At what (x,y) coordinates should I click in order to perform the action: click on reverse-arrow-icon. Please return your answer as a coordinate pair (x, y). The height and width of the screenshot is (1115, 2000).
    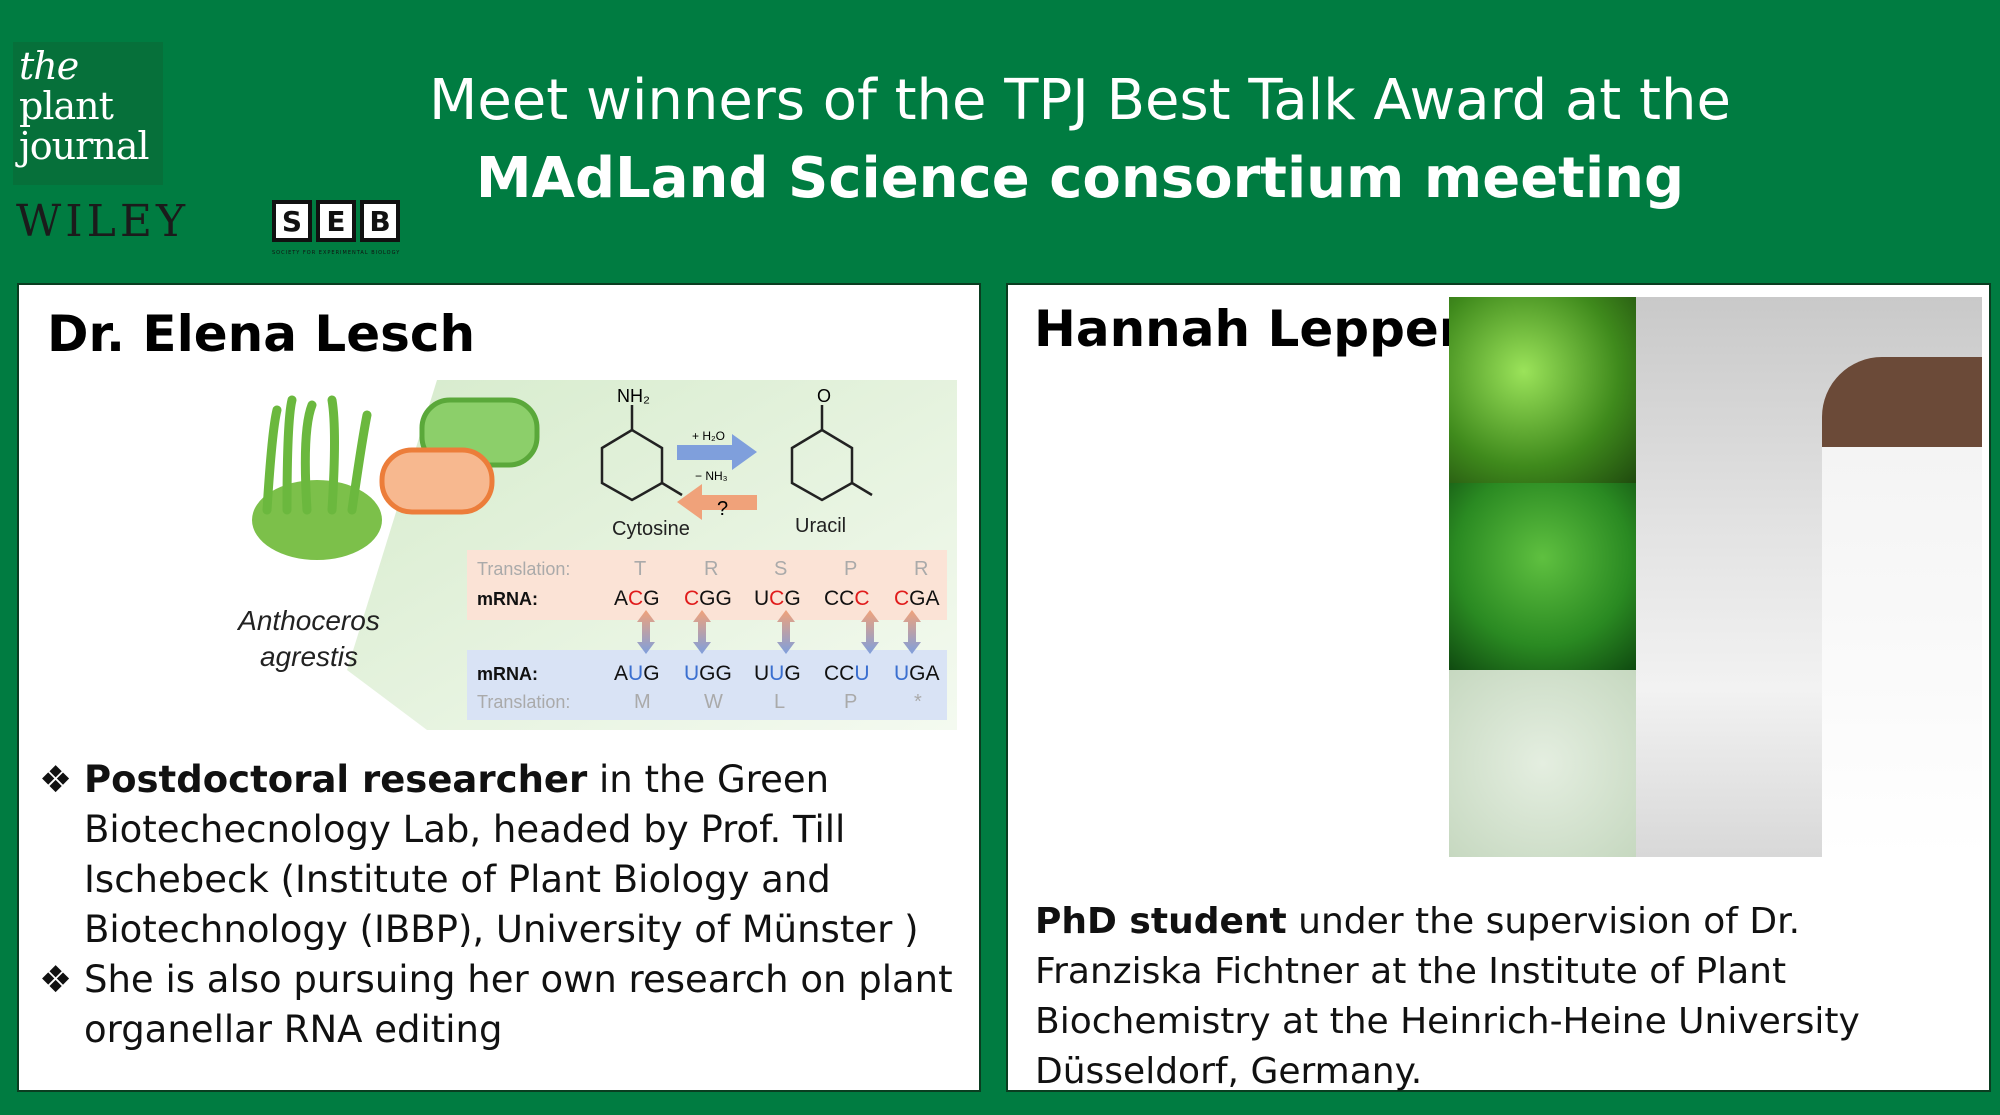
    Looking at the image, I should click on (717, 502).